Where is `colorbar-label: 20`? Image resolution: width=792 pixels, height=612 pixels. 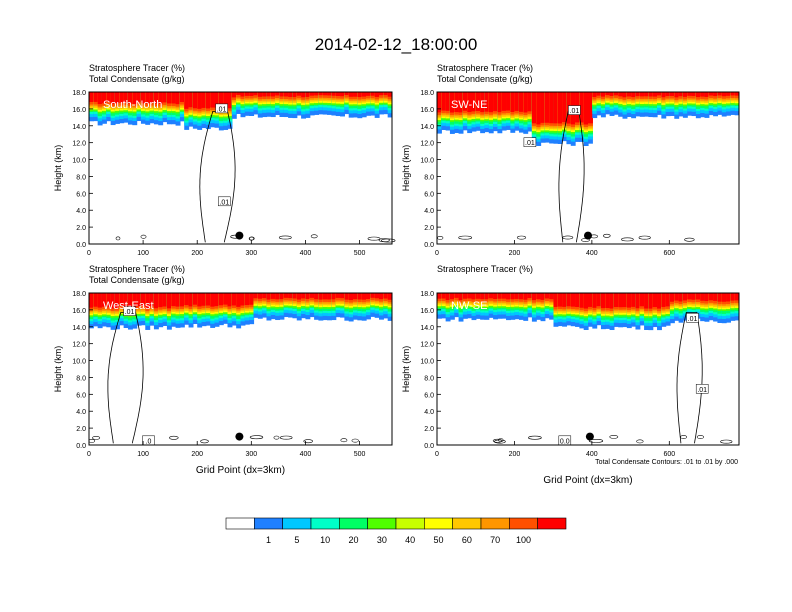
colorbar-label: 20 is located at coordinates (353, 540).